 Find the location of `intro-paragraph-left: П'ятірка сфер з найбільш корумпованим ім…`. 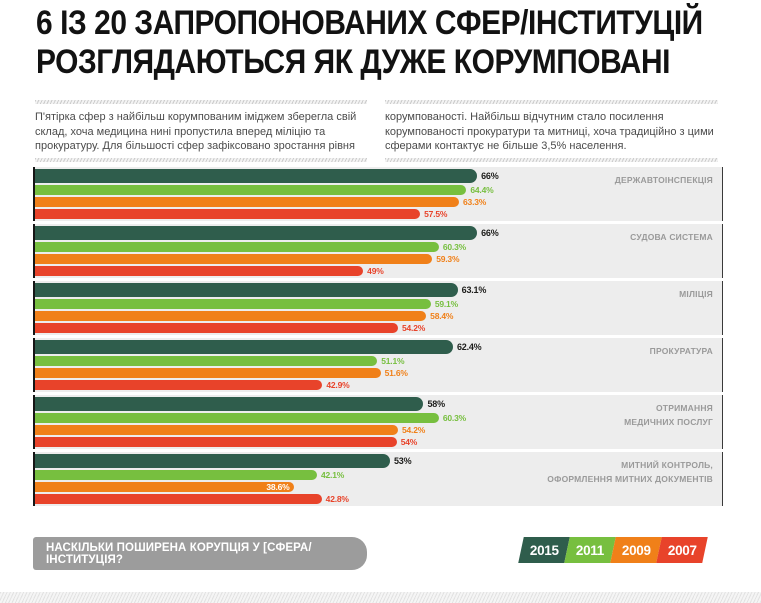

intro-paragraph-left: П'ятірка сфер з найбільш корумпованим ім… is located at coordinates (196, 131).